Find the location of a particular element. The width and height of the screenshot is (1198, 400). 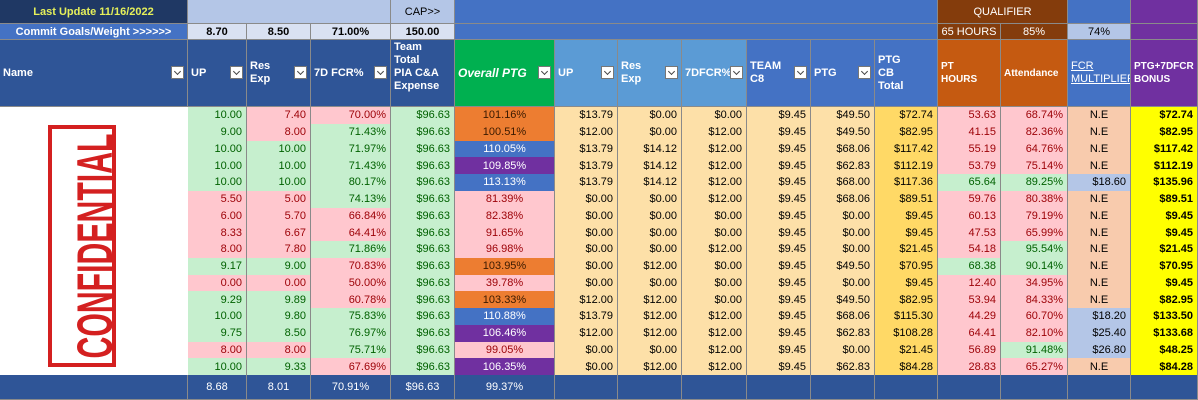

data-cell: $72.74 is located at coordinates (1164, 116).